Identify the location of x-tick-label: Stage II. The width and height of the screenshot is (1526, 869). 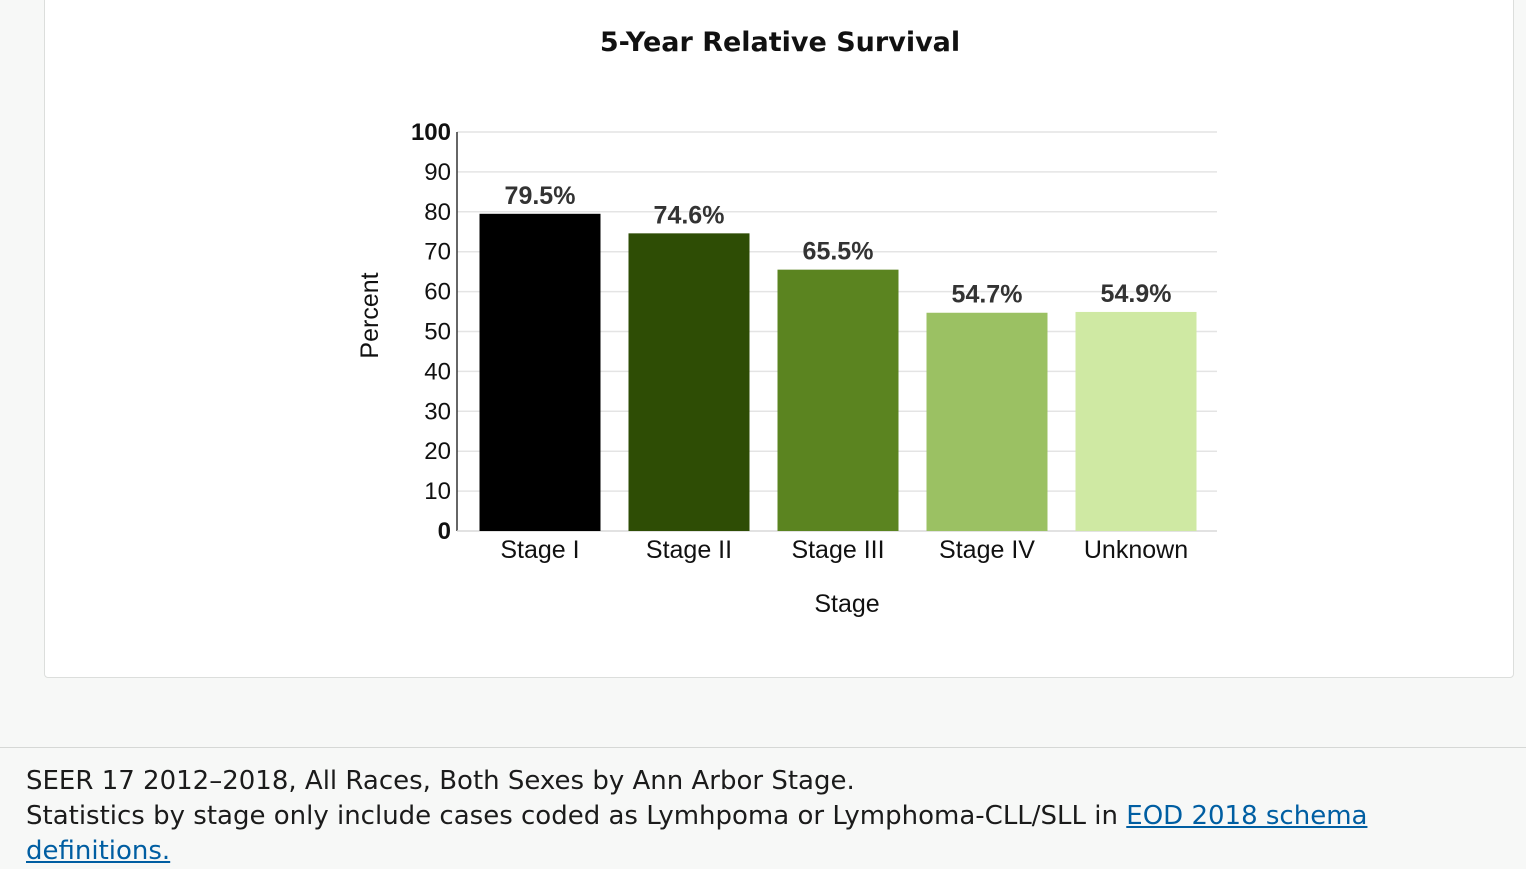
(689, 550).